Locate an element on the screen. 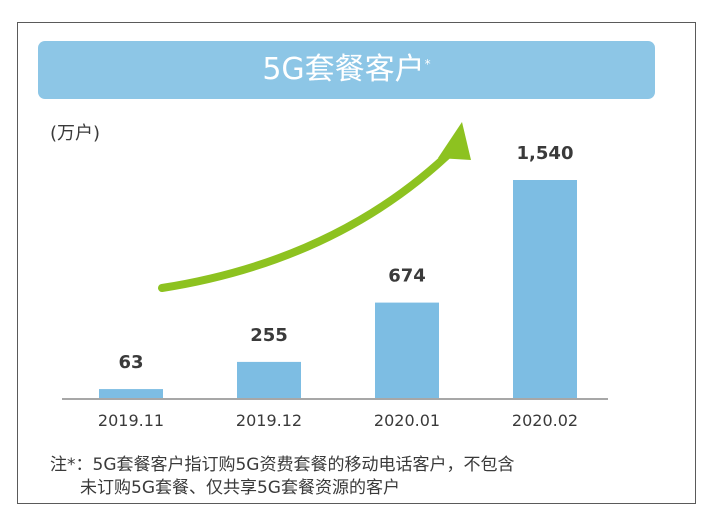 This screenshot has height=523, width=716. footnote-line-2: 未订购5G套餐、仅共享5G套餐资源的客户 is located at coordinates (240, 488).